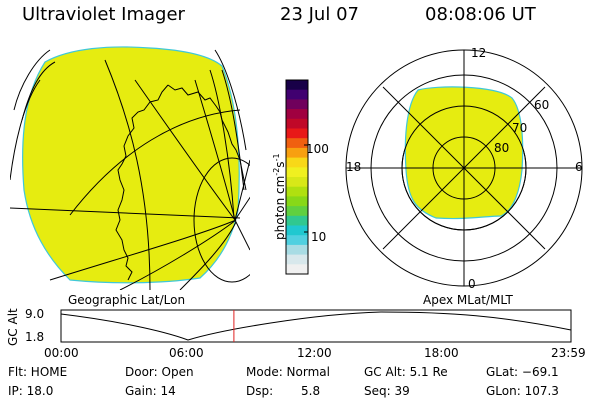 The image size is (600, 400). I want to click on info-ip: IP: 18.0, so click(31, 391).